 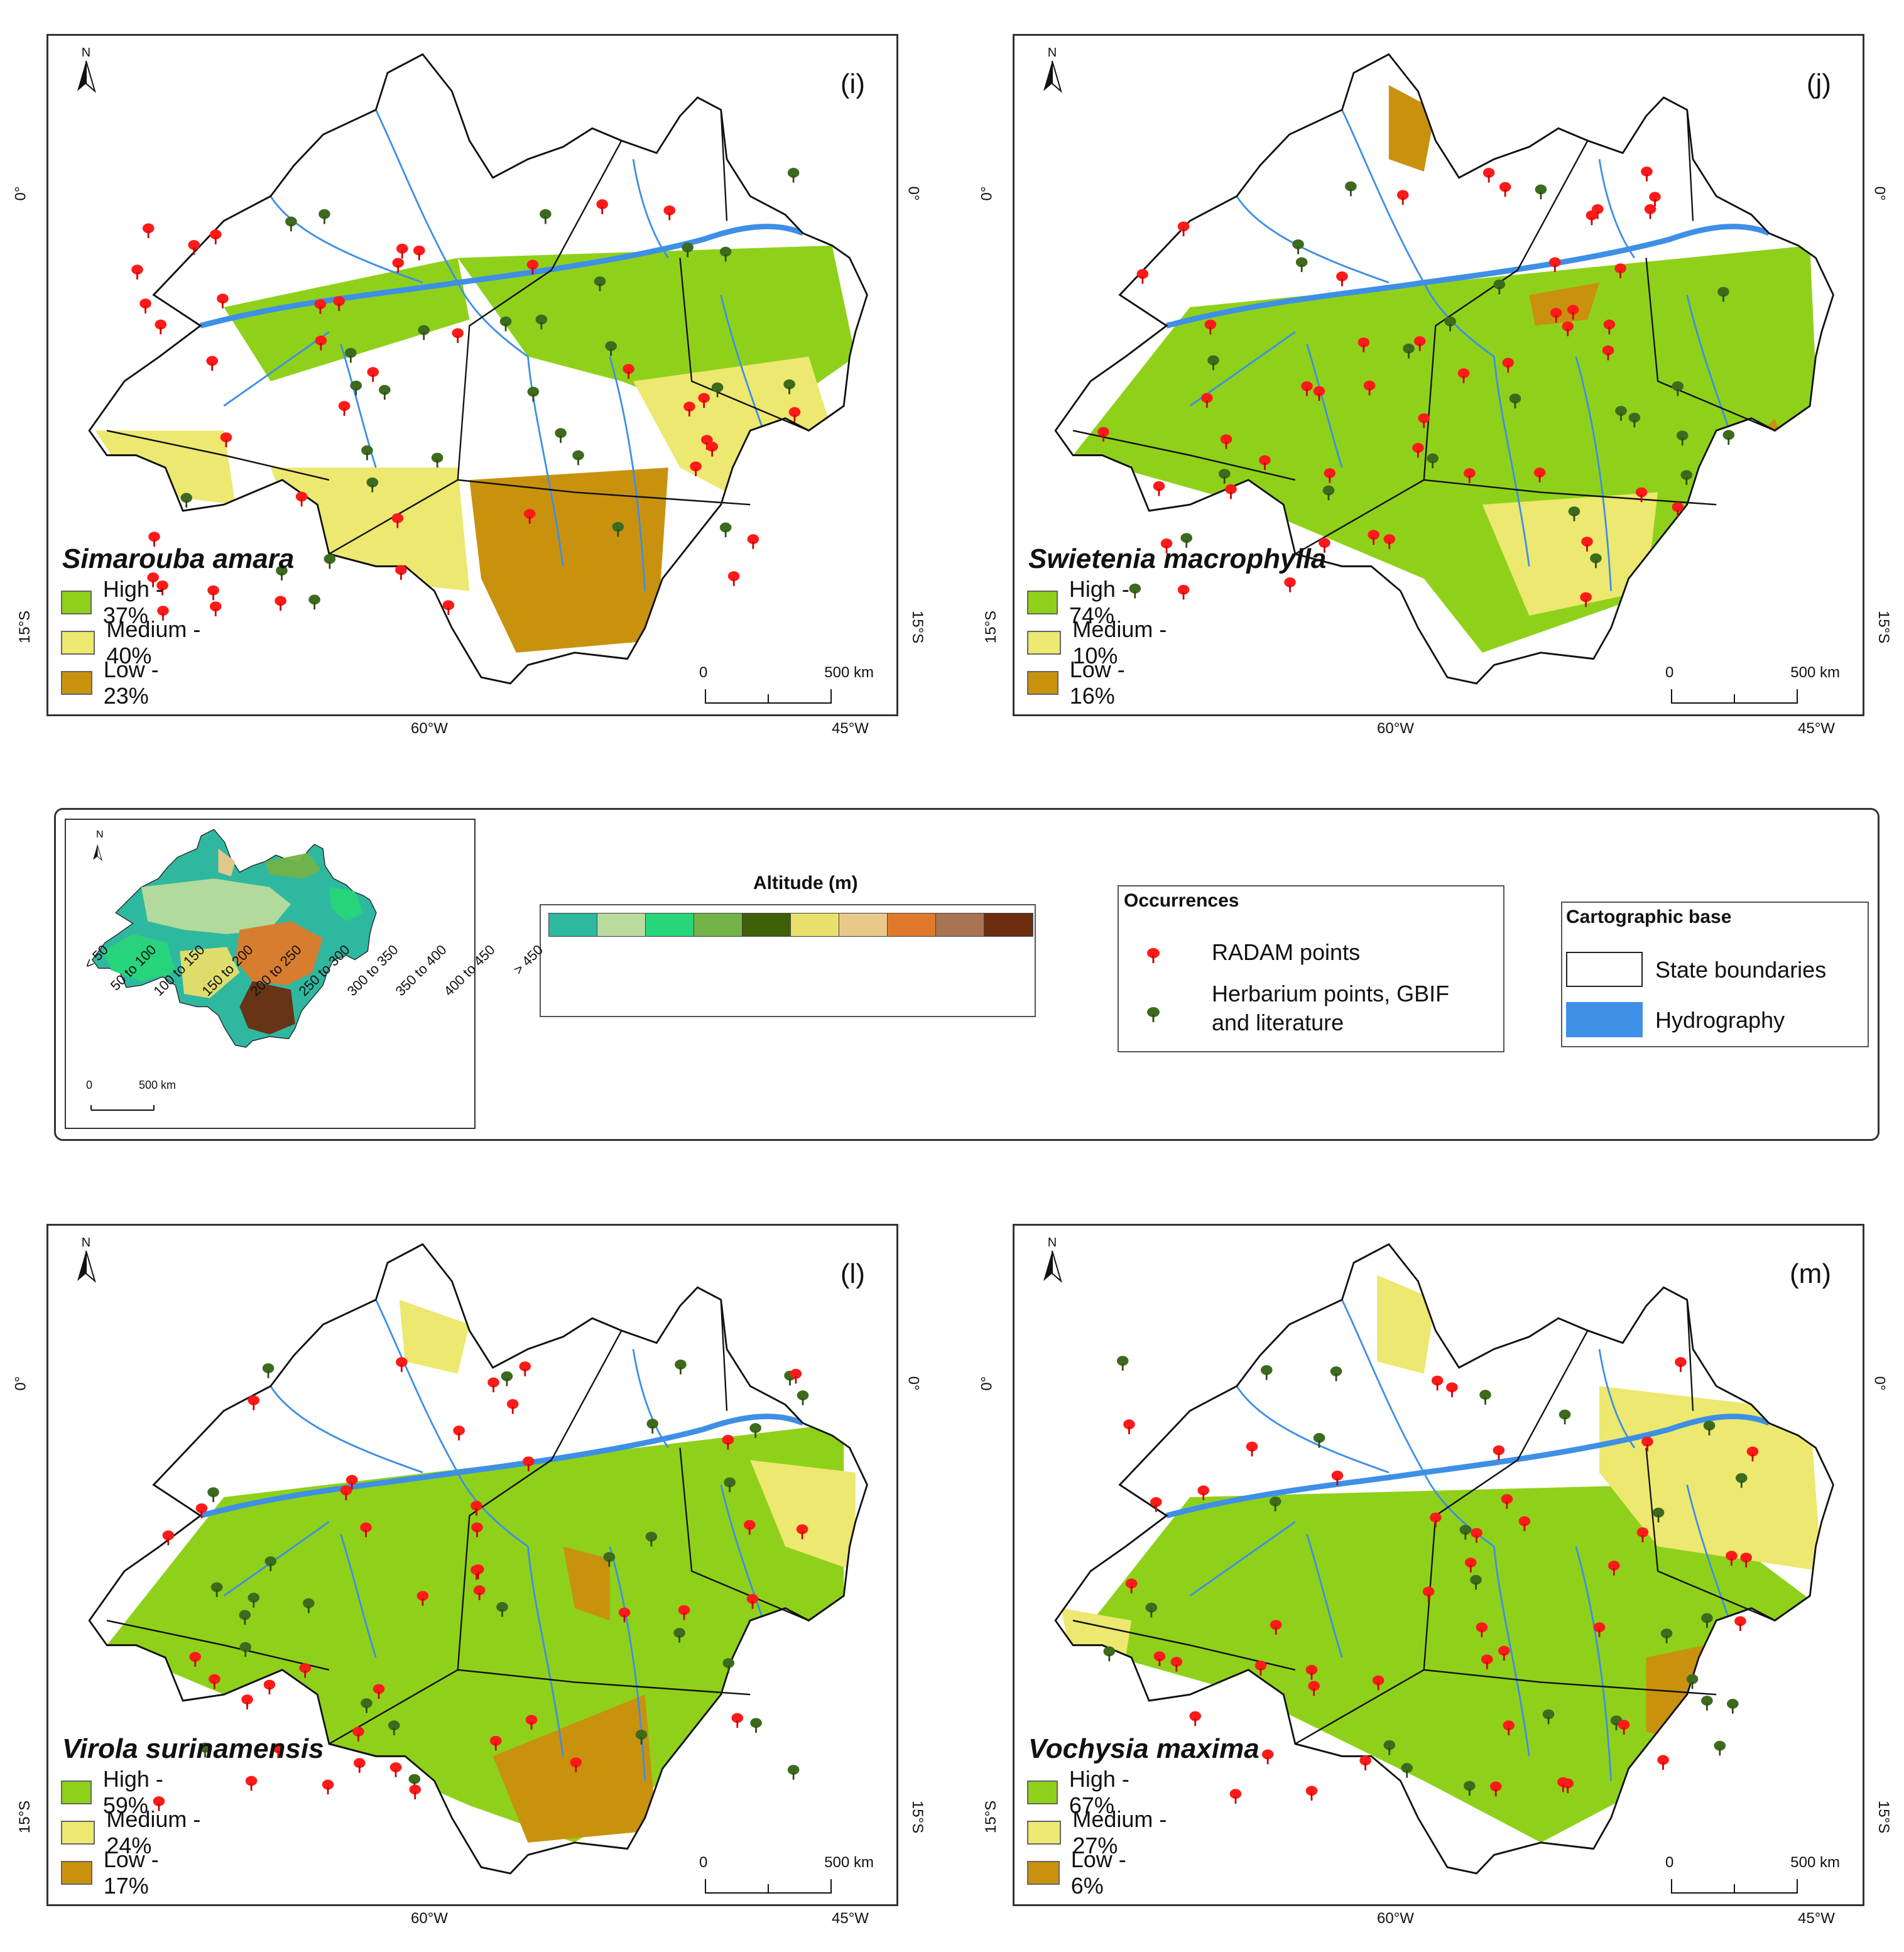 What do you see at coordinates (1177, 559) in the screenshot?
I see `species-name: Swietenia macrophylla` at bounding box center [1177, 559].